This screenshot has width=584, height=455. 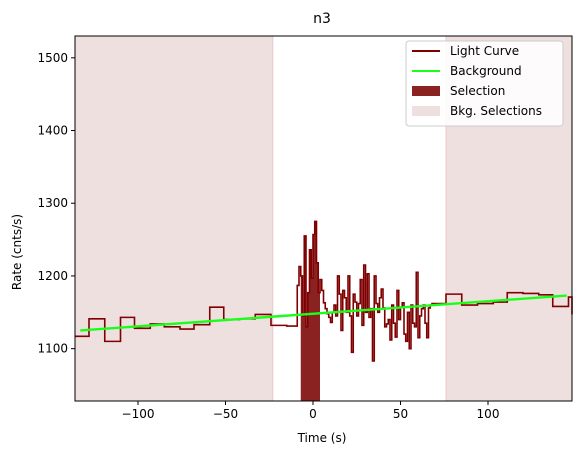 I want to click on x-tick-label: 100, so click(x=488, y=414).